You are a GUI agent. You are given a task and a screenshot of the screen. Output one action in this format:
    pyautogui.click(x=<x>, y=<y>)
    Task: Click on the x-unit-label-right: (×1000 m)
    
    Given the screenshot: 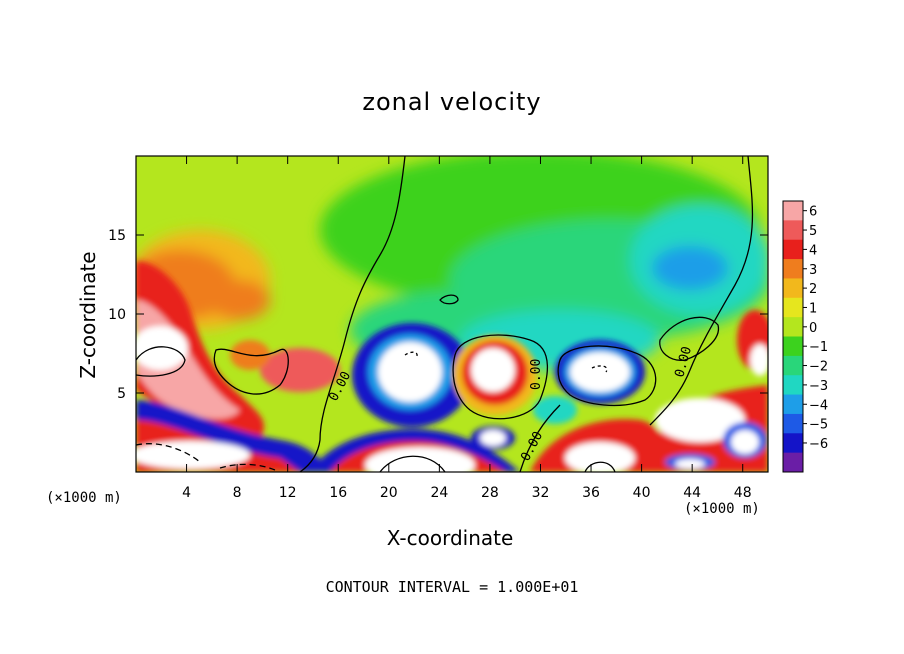 What is the action you would take?
    pyautogui.click(x=722, y=509)
    